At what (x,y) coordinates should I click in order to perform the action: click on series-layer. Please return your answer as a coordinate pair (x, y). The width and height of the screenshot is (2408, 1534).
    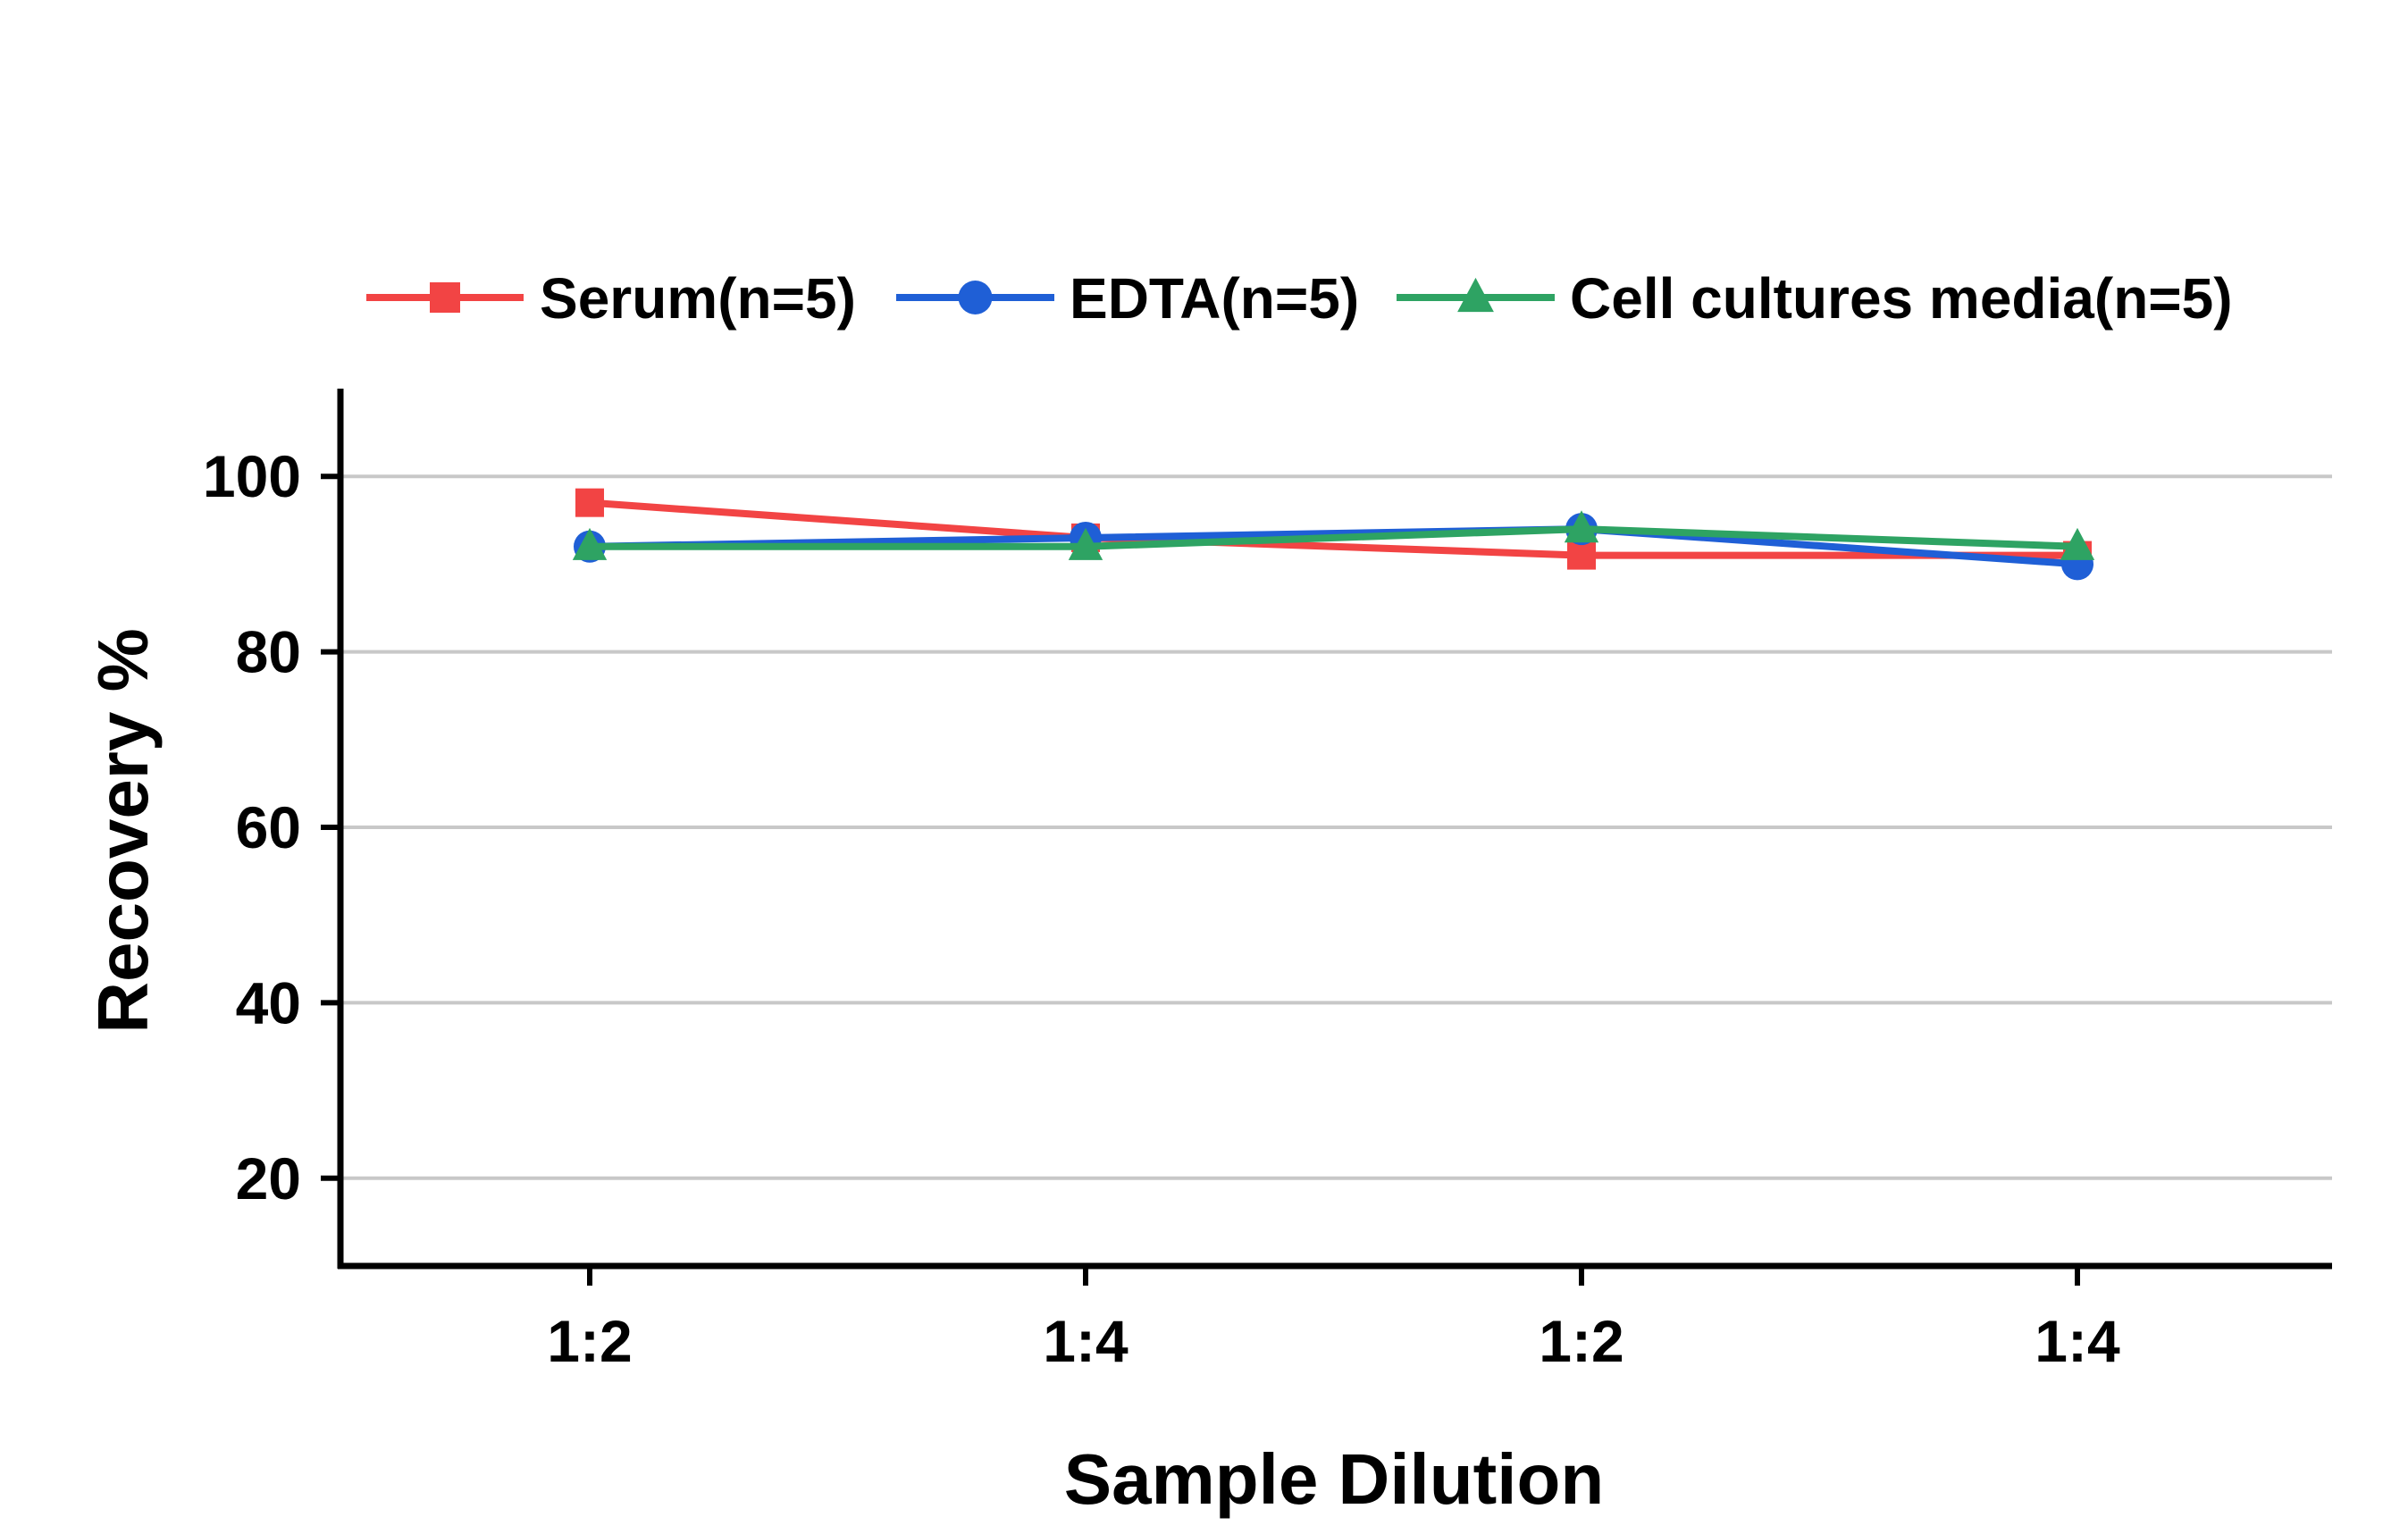
    Looking at the image, I should click on (1333, 534).